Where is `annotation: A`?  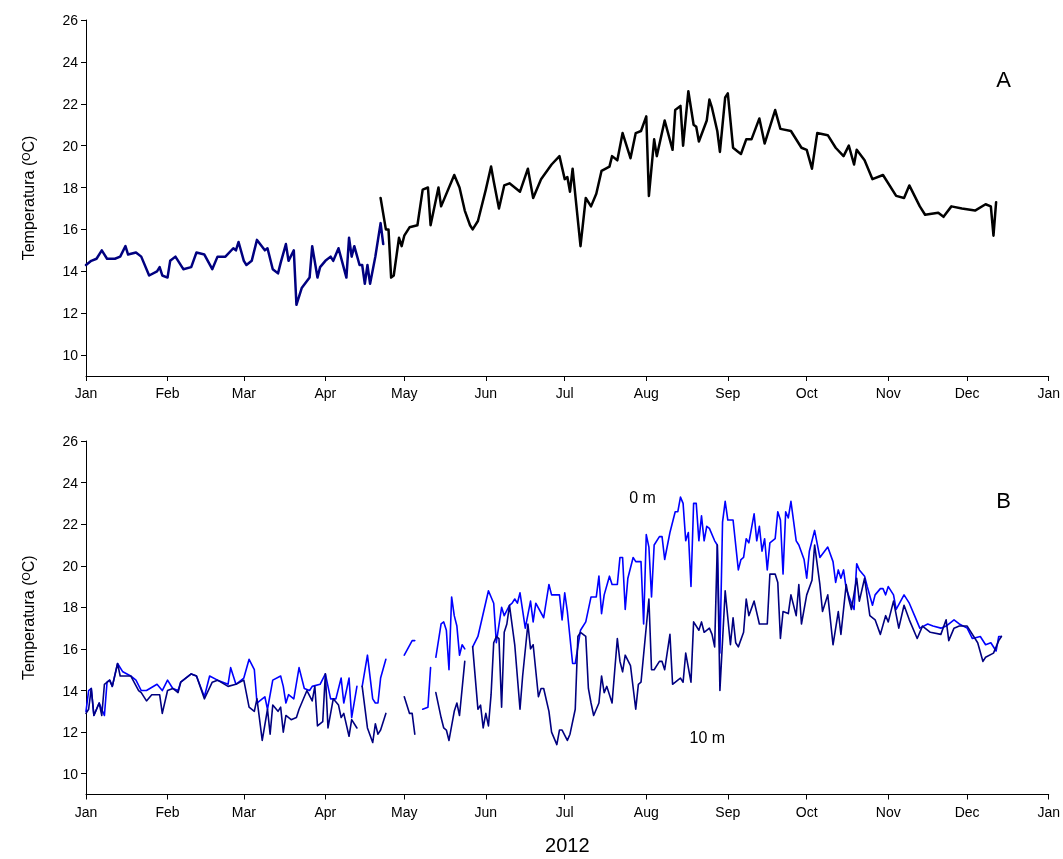 annotation: A is located at coordinates (1004, 79).